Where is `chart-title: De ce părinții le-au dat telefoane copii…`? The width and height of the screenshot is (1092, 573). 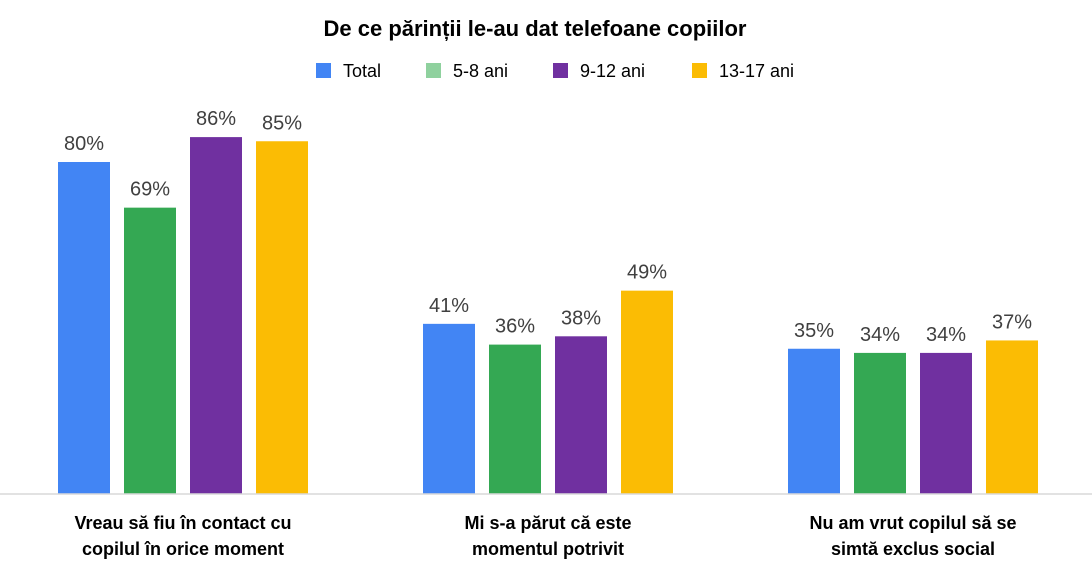
chart-title: De ce părinții le-au dat telefoane copii… is located at coordinates (535, 28).